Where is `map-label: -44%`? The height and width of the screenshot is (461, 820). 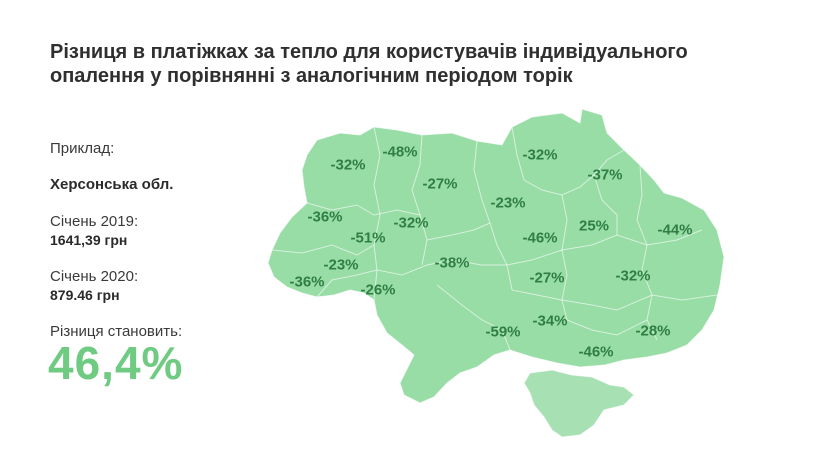 map-label: -44% is located at coordinates (675, 230).